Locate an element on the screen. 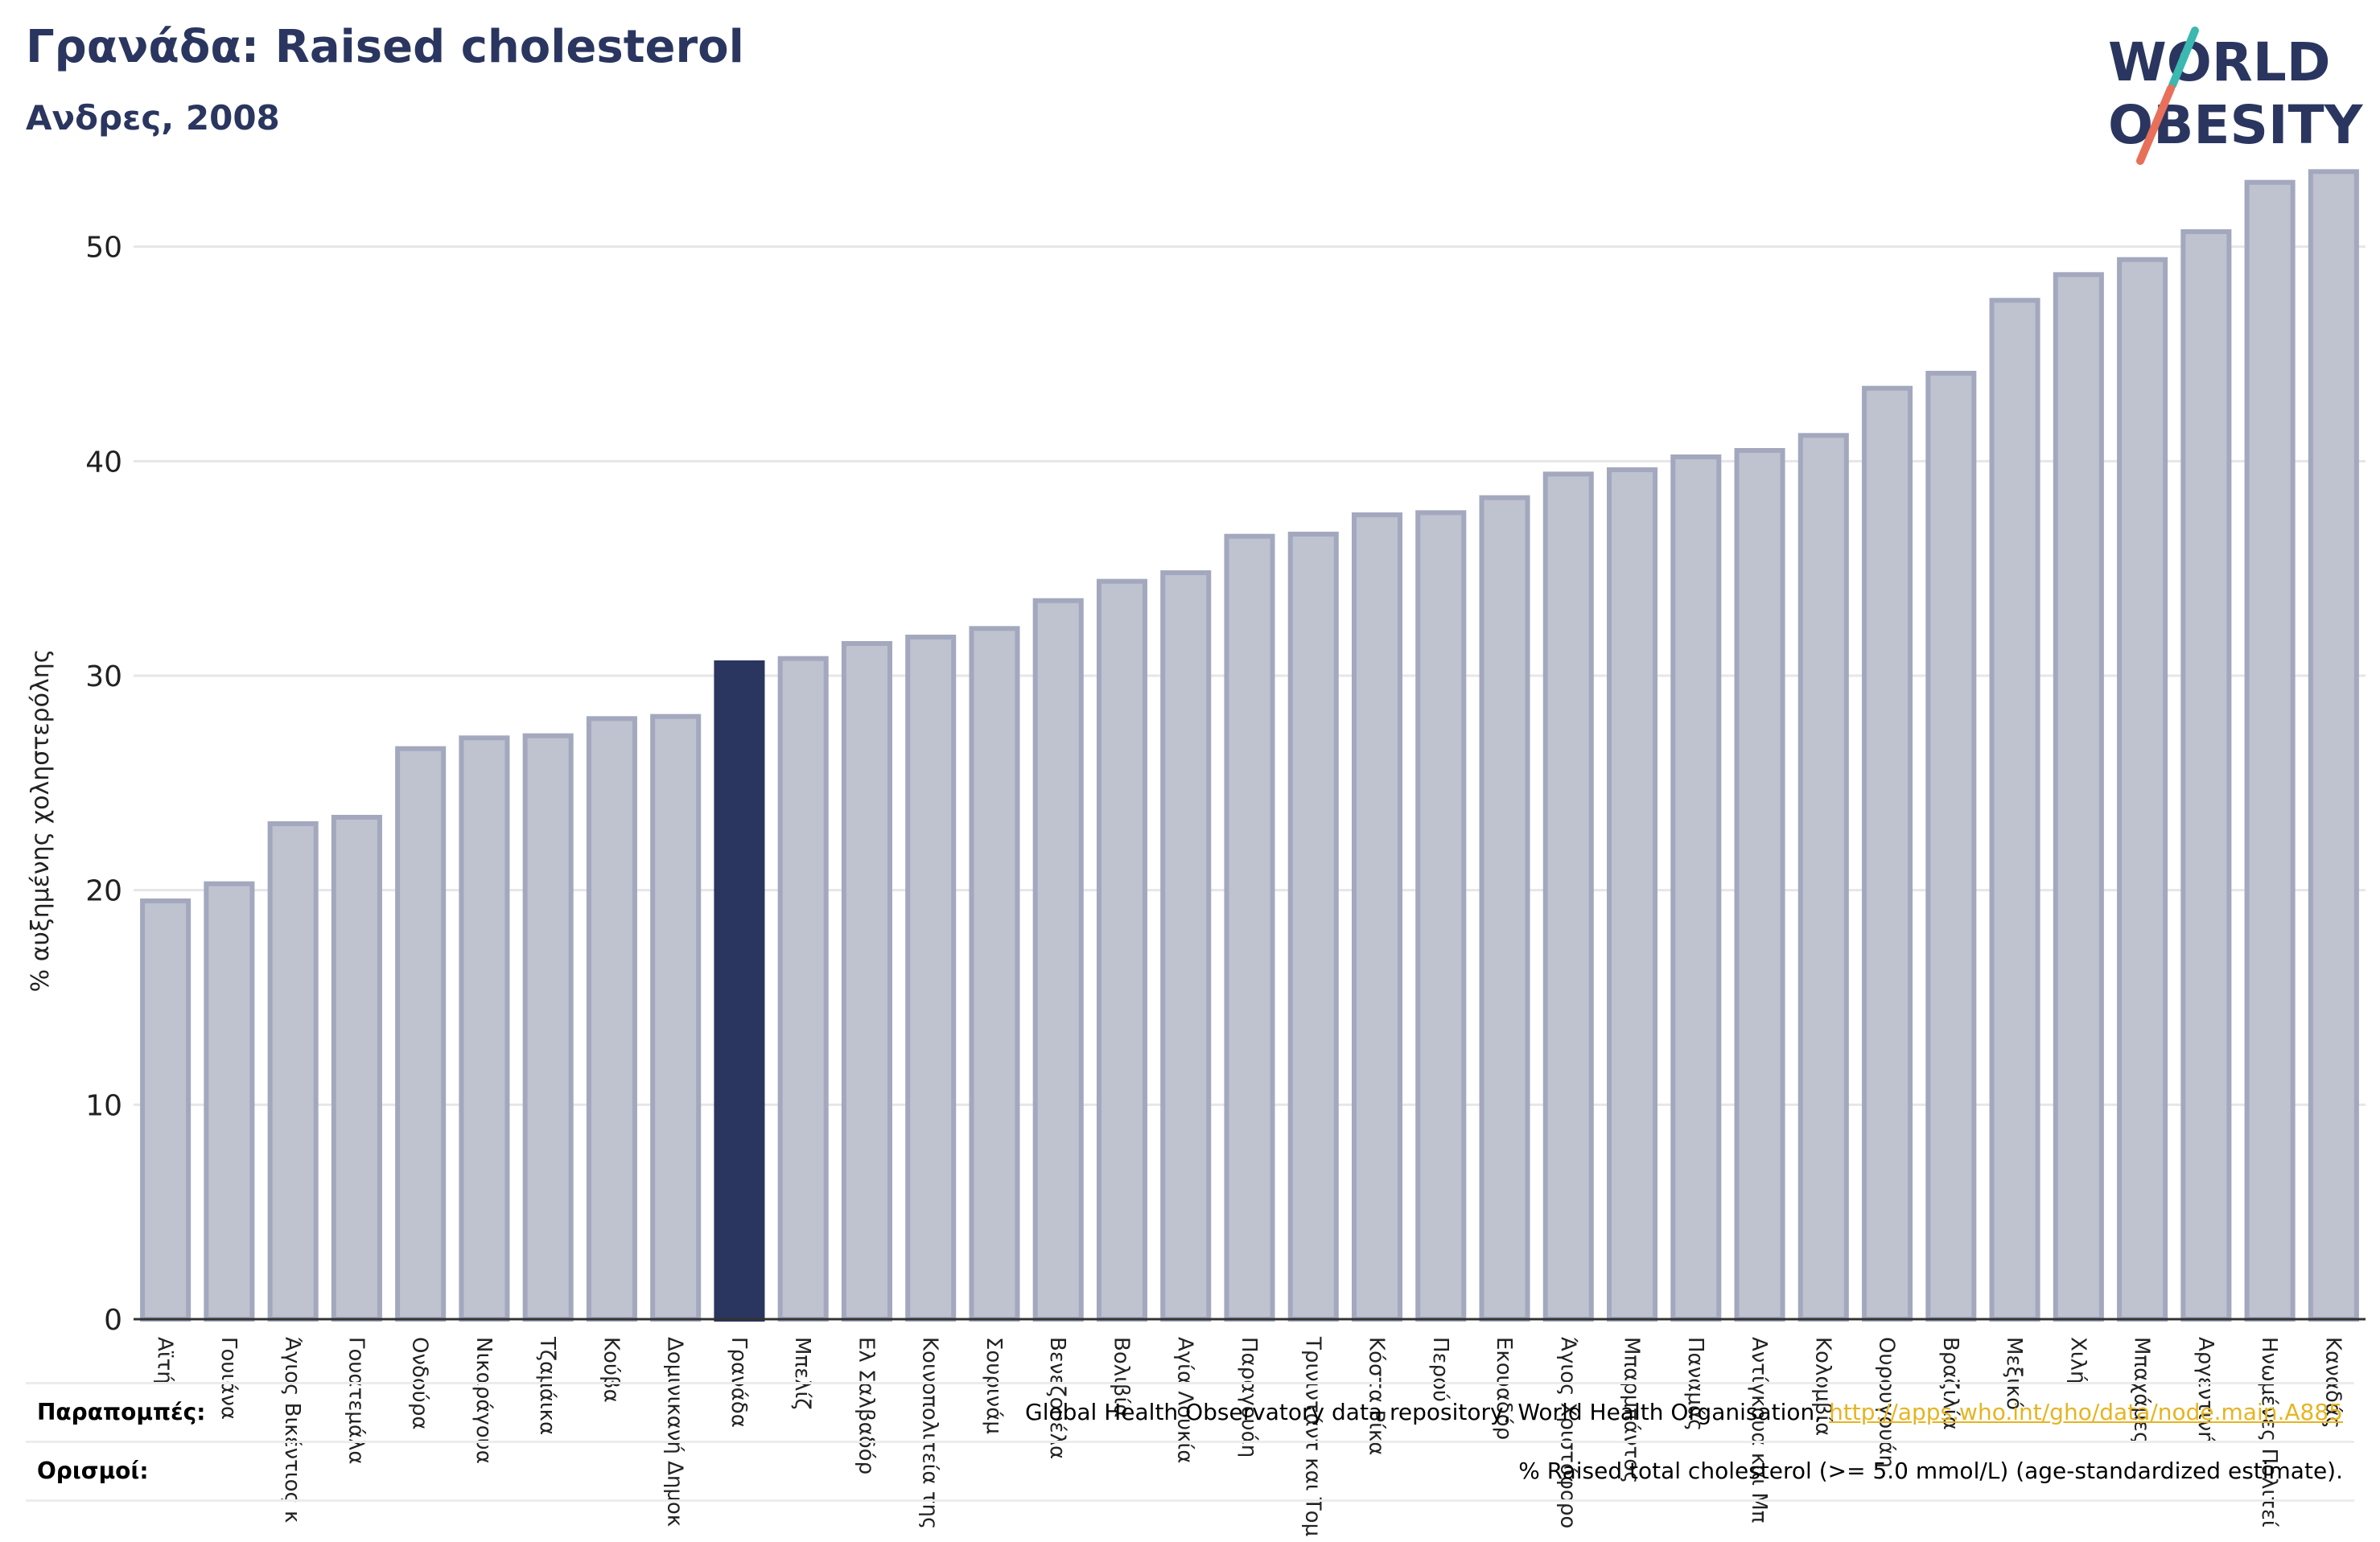 This screenshot has width=2380, height=1542. x-tick-label: Εκουαδόρ is located at coordinates (1504, 1388).